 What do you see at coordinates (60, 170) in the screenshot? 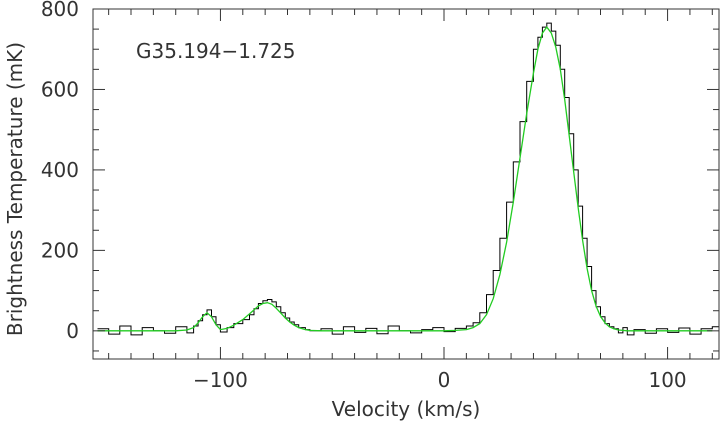
I see `y-tick-label: 400` at bounding box center [60, 170].